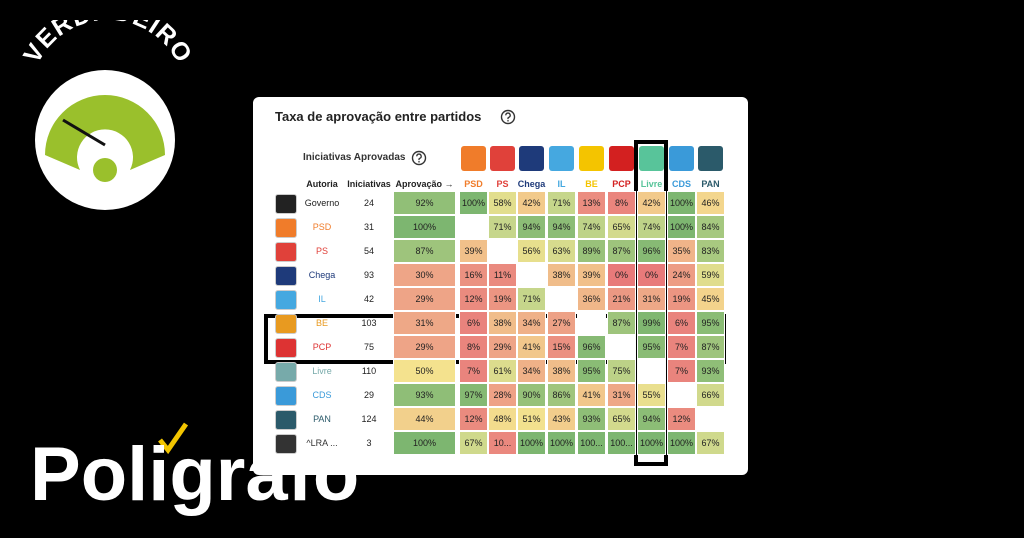  I want to click on rate-cell: 90%, so click(531, 395).